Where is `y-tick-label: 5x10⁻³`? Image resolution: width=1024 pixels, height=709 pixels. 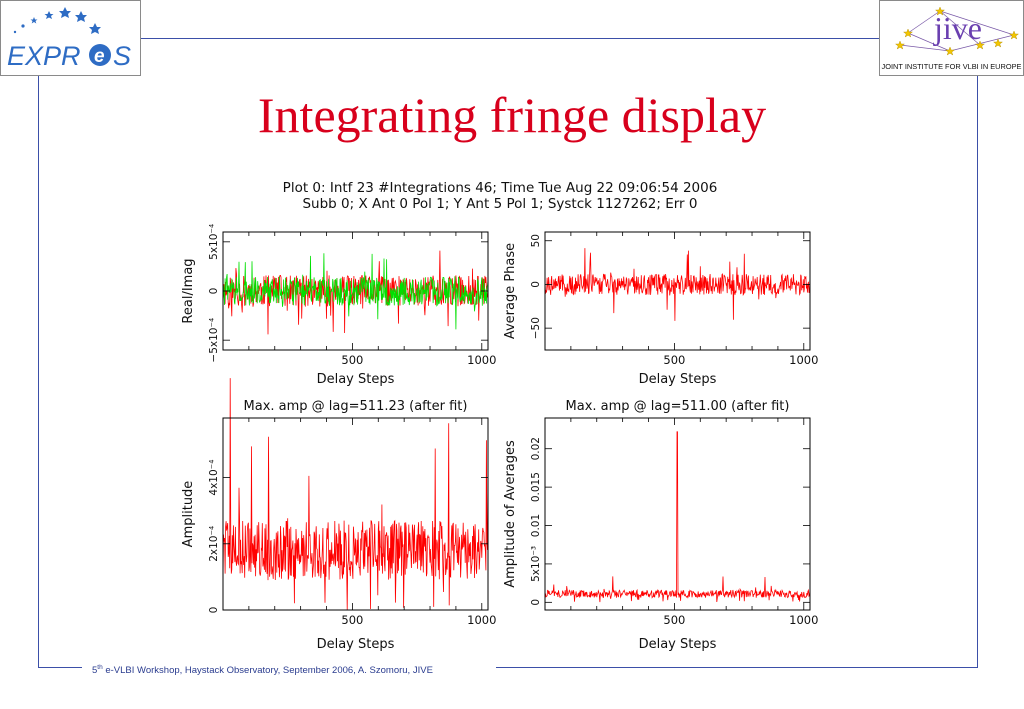
y-tick-label: 5x10⁻³ is located at coordinates (536, 564).